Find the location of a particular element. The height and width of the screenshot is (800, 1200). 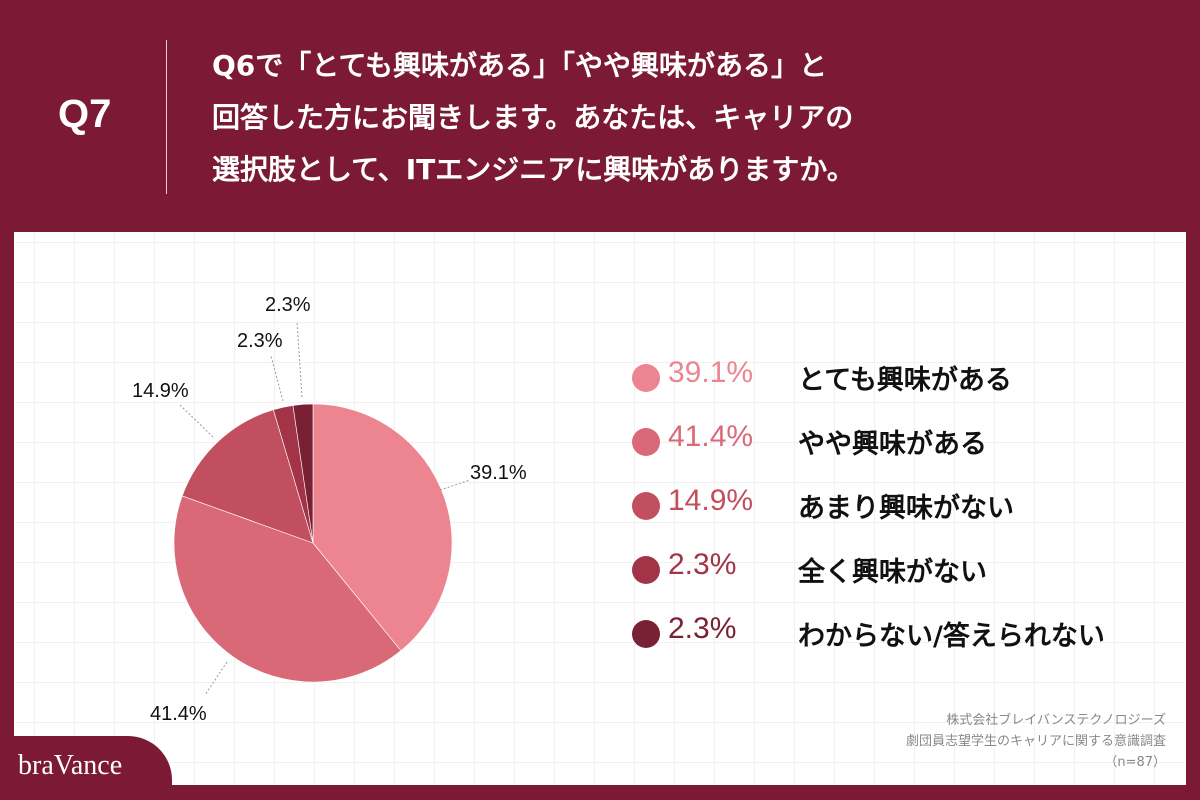

sample-size: （n=87） is located at coordinates (1135, 762).